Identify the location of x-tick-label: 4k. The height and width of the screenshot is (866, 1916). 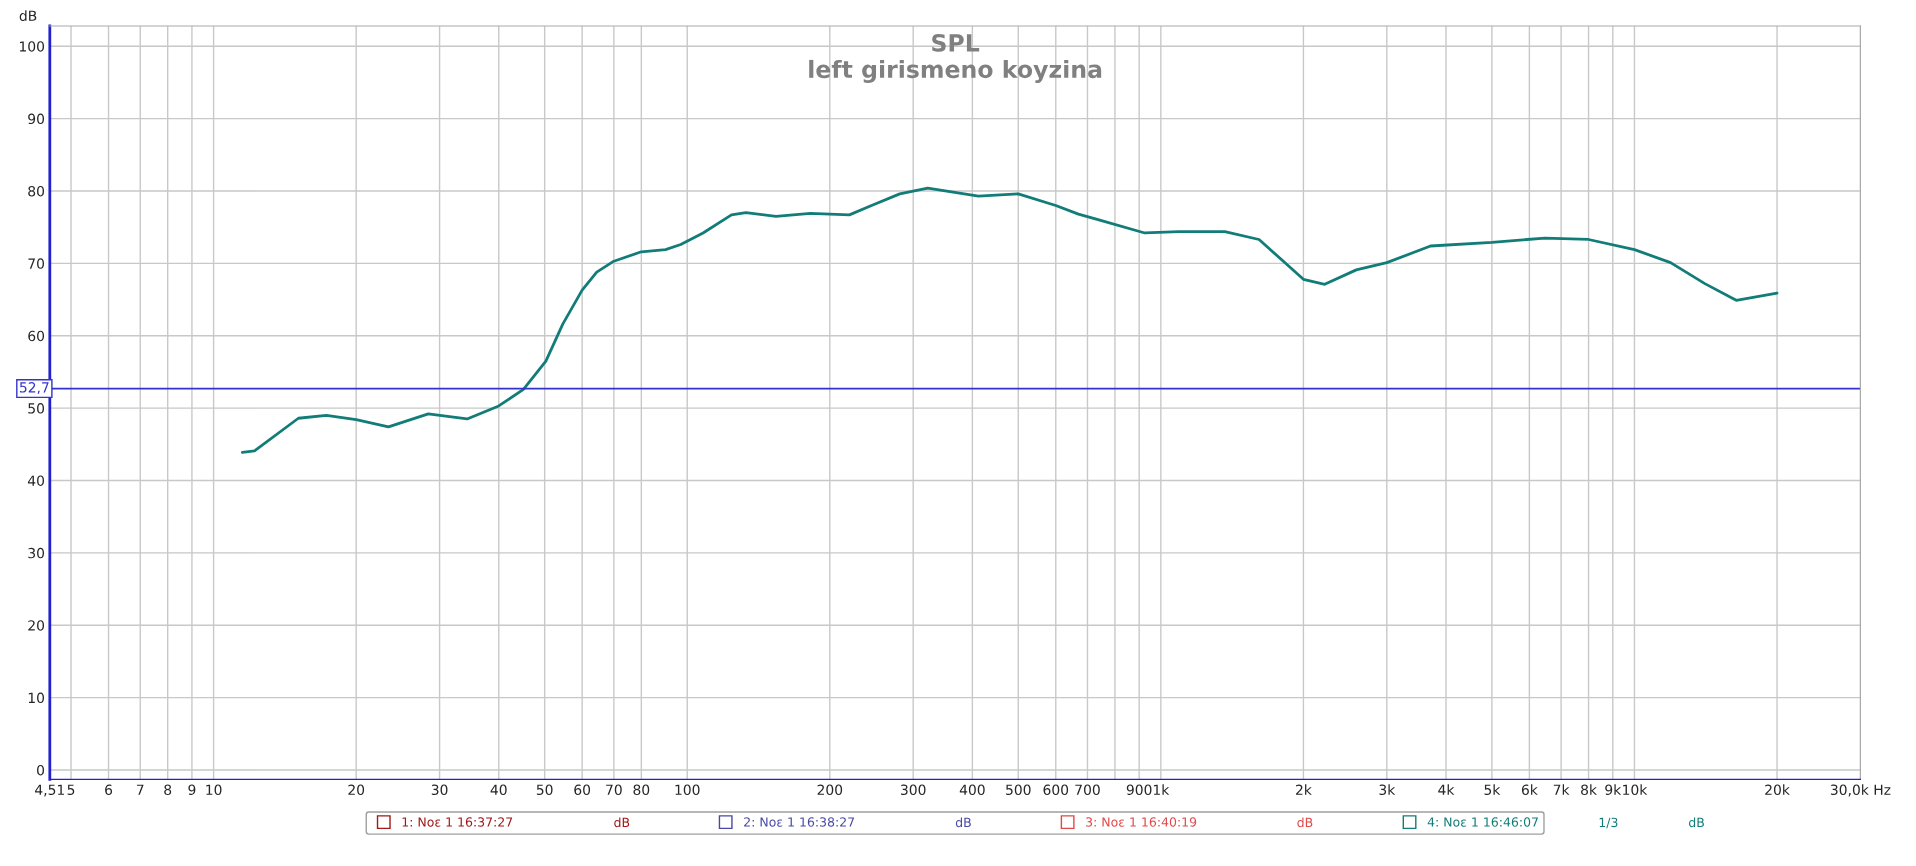
(1446, 789).